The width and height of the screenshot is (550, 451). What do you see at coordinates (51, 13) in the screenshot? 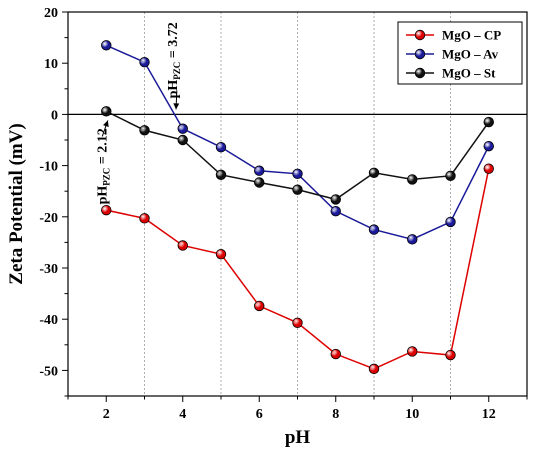
I see `y-tick-label-20: 20` at bounding box center [51, 13].